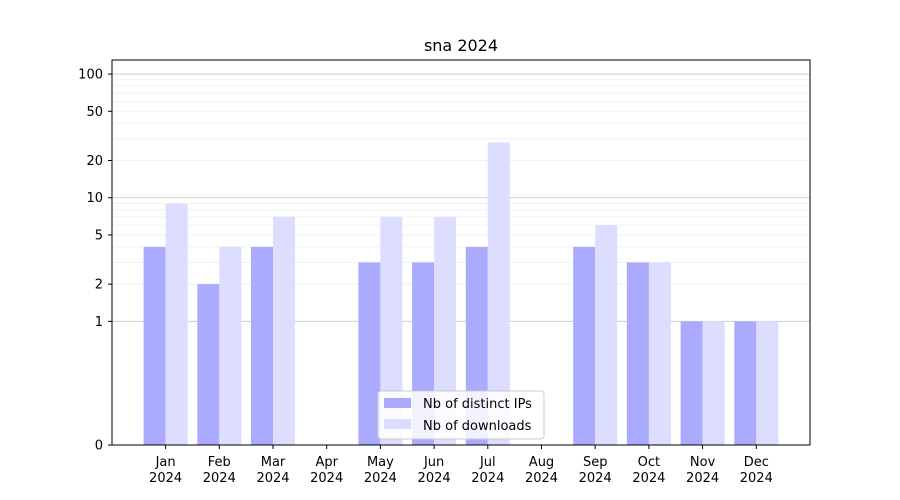 Image resolution: width=900 pixels, height=500 pixels. What do you see at coordinates (165, 470) in the screenshot?
I see `x-tick-label: Jan 2024` at bounding box center [165, 470].